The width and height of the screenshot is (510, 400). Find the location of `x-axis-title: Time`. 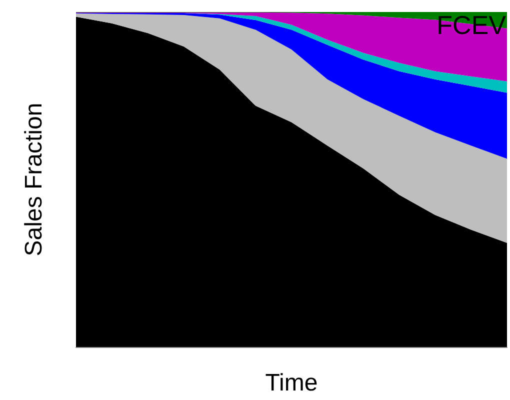

x-axis-title: Time is located at coordinates (291, 383).